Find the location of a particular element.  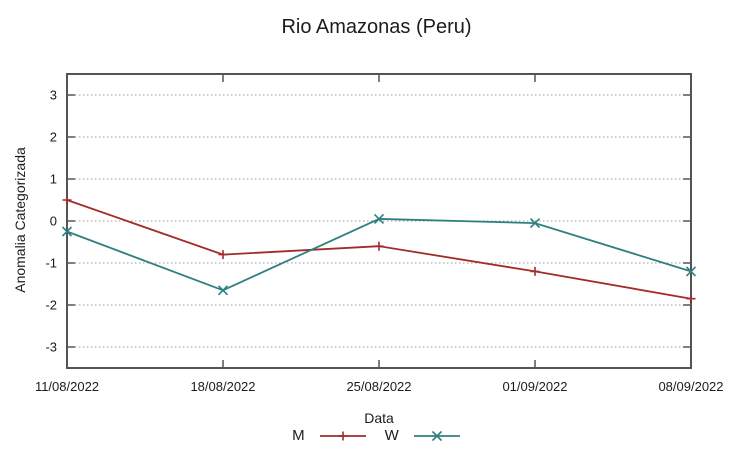

y-tick-label: 0 is located at coordinates (53, 221).